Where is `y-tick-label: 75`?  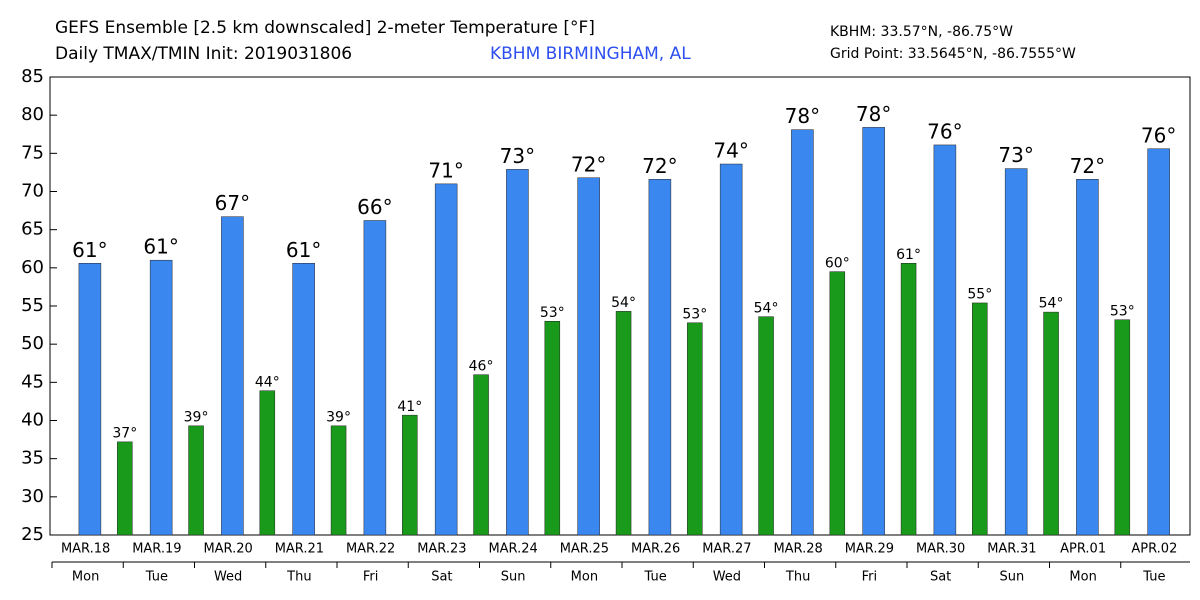
y-tick-label: 75 is located at coordinates (32, 152).